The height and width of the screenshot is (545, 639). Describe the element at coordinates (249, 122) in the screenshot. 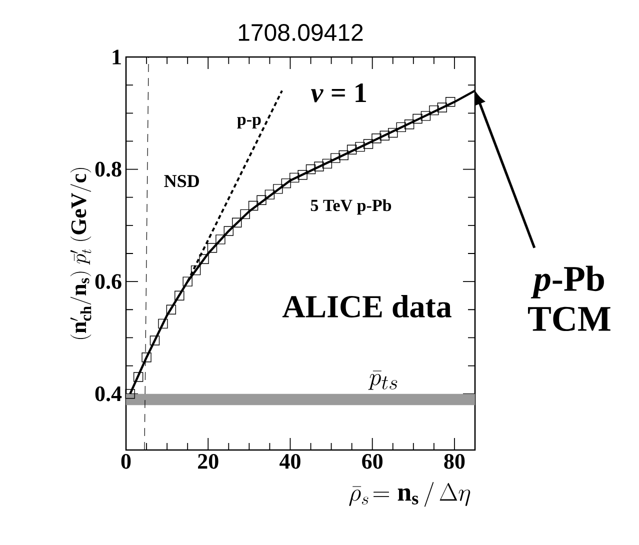

I see `annotation: p-p` at that location.